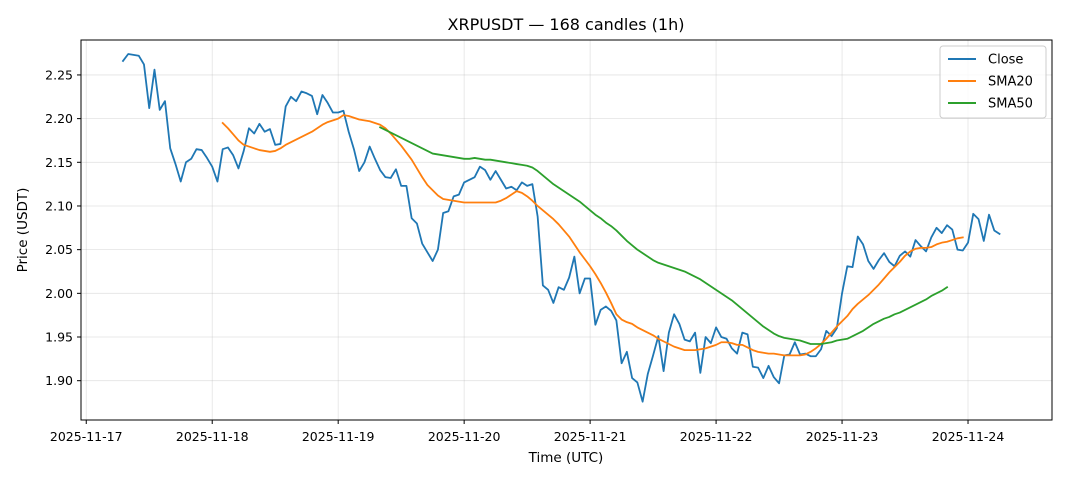  I want to click on x-tick-label: 2025-11-24, so click(968, 436).